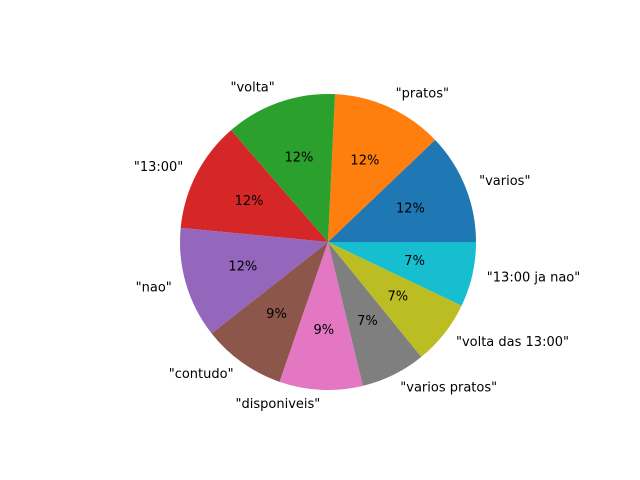  Describe the element at coordinates (242, 267) in the screenshot. I see `slice-percent-label-4: 12%` at that location.